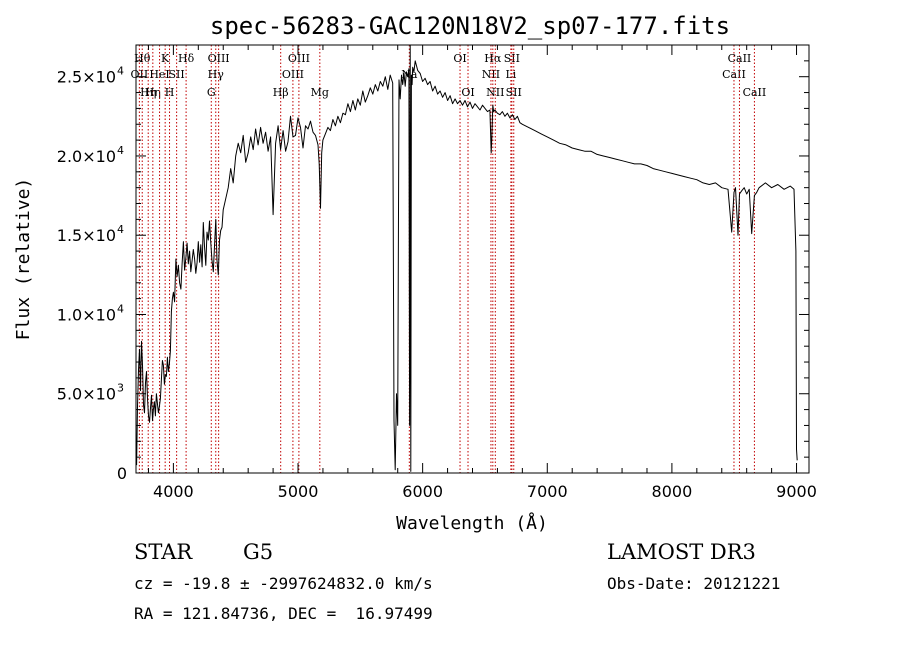 This screenshot has height=649, width=900. What do you see at coordinates (86, 394) in the screenshot?
I see `y-tick-label: 5.0×10` at bounding box center [86, 394].